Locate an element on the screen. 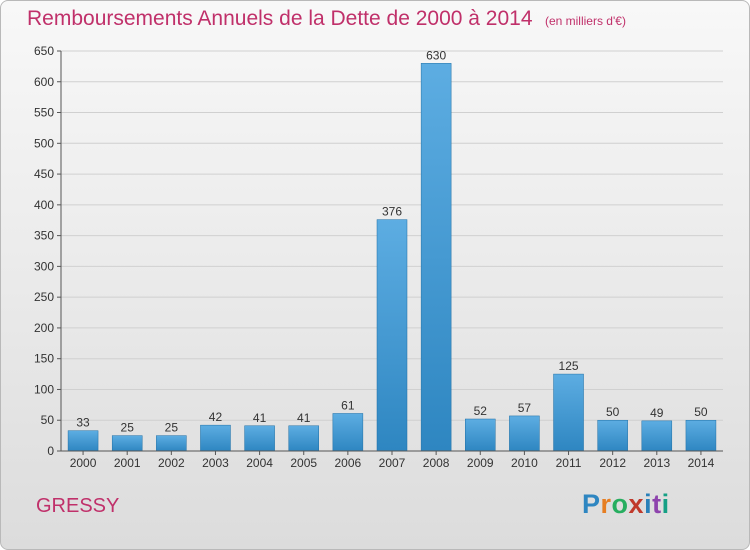 Image resolution: width=750 pixels, height=550 pixels. x-tick-label: 2008 is located at coordinates (436, 463).